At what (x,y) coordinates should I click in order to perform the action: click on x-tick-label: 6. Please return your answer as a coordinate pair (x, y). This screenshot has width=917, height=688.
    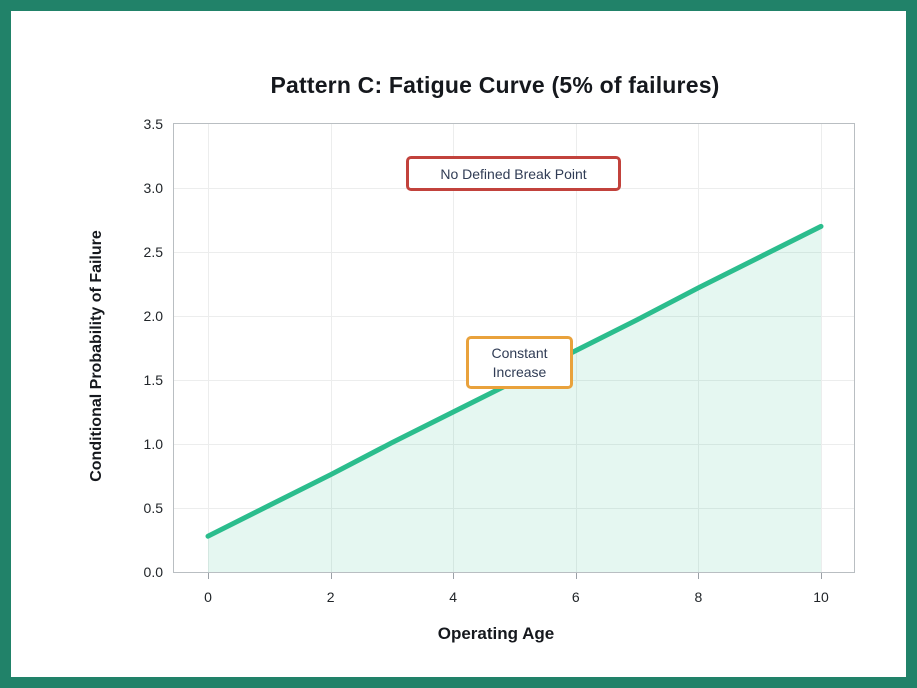
    Looking at the image, I should click on (575, 597).